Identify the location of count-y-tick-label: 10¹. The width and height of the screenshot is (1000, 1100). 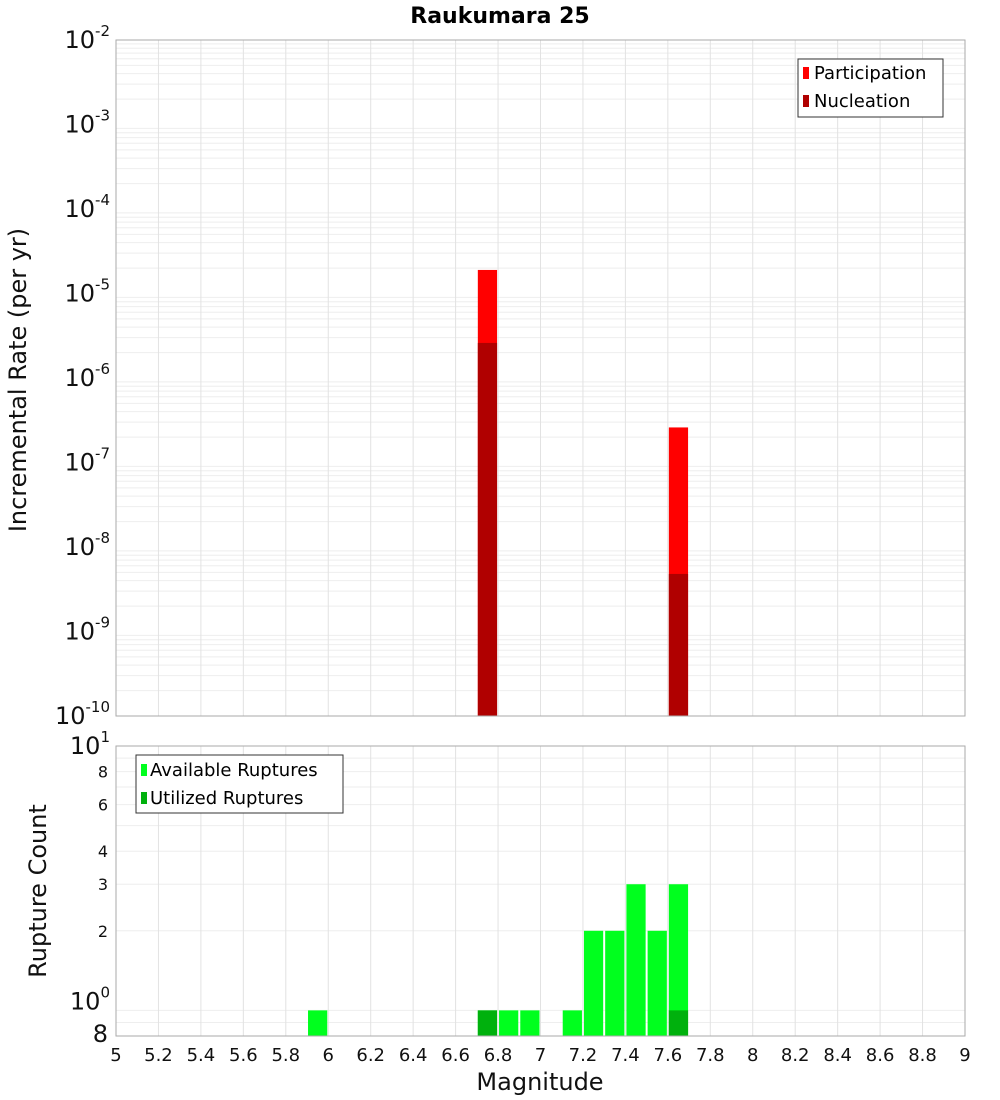
(90, 744).